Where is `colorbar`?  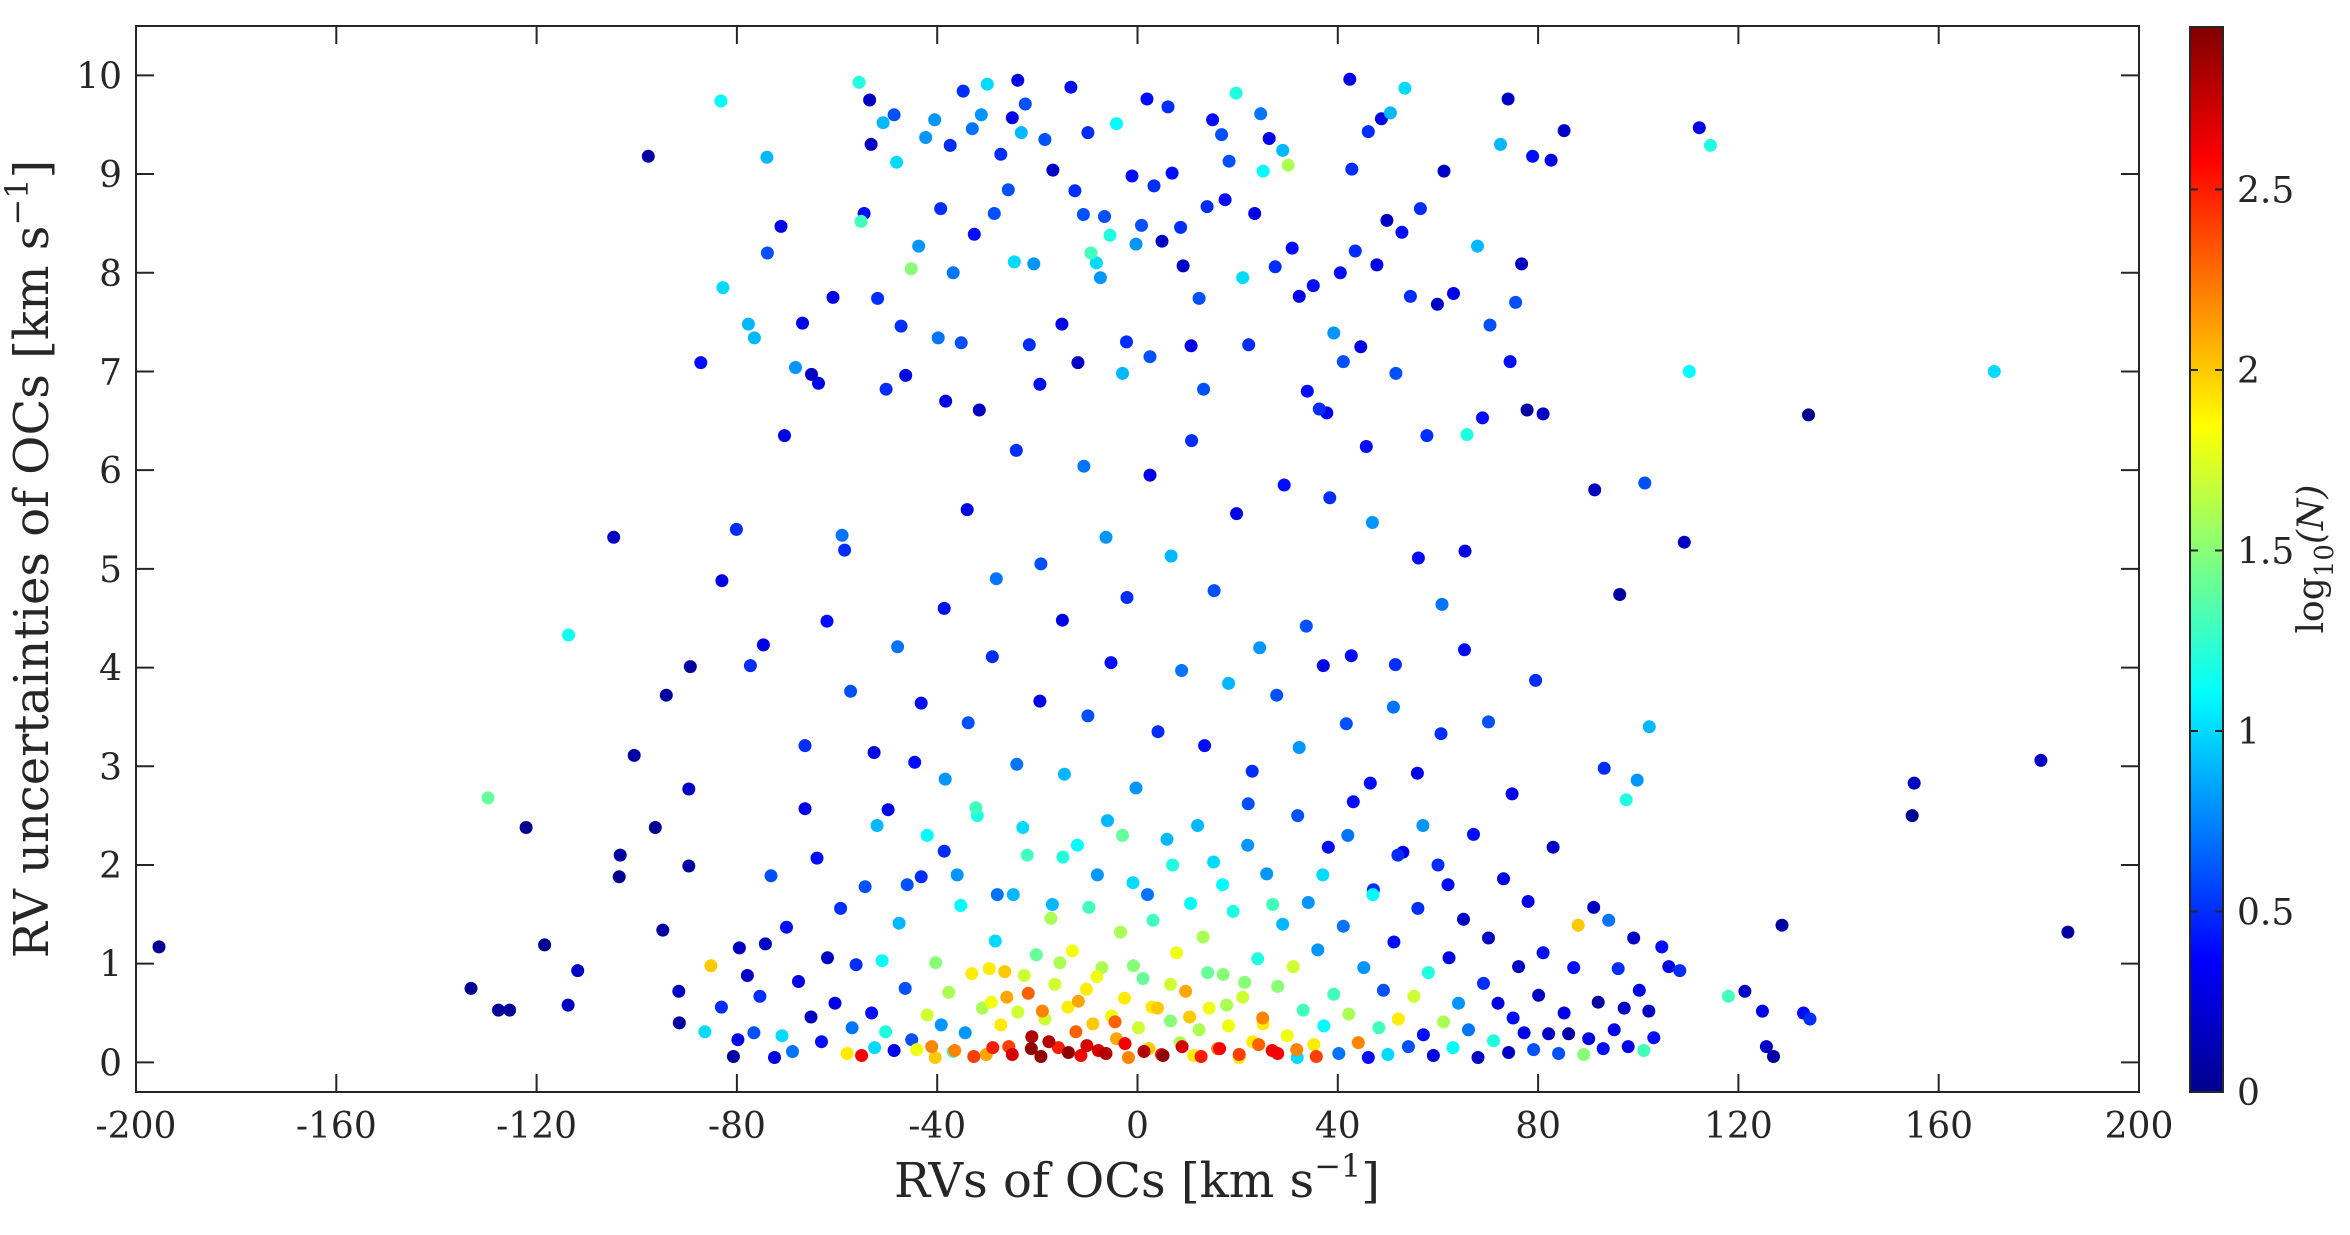
colorbar is located at coordinates (2206, 559).